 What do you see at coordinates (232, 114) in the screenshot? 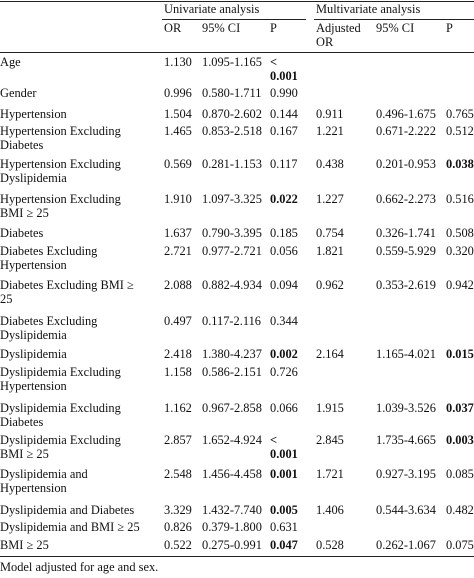
I see `row-ci-value: 0.870-2.602` at bounding box center [232, 114].